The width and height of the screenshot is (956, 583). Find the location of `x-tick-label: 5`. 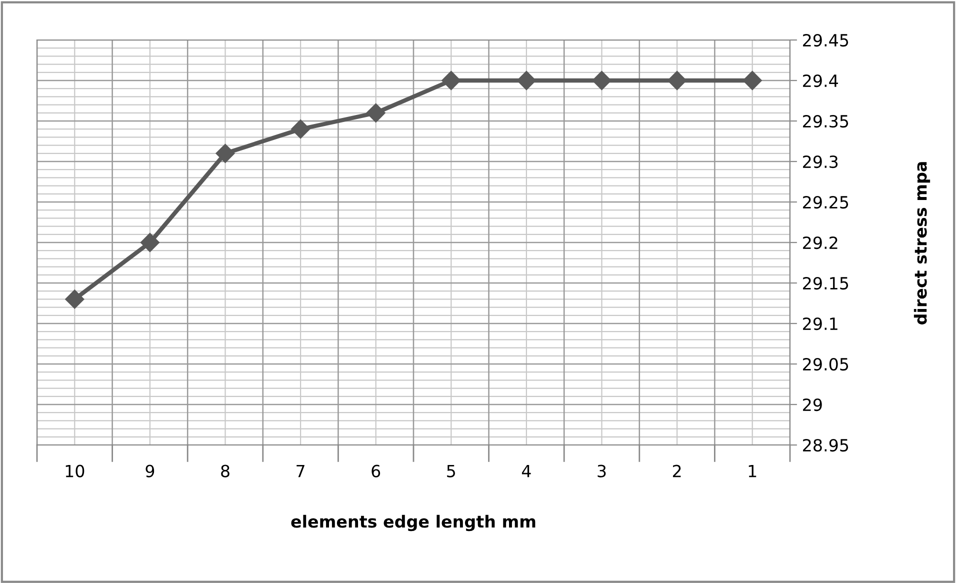

x-tick-label: 5 is located at coordinates (451, 471).